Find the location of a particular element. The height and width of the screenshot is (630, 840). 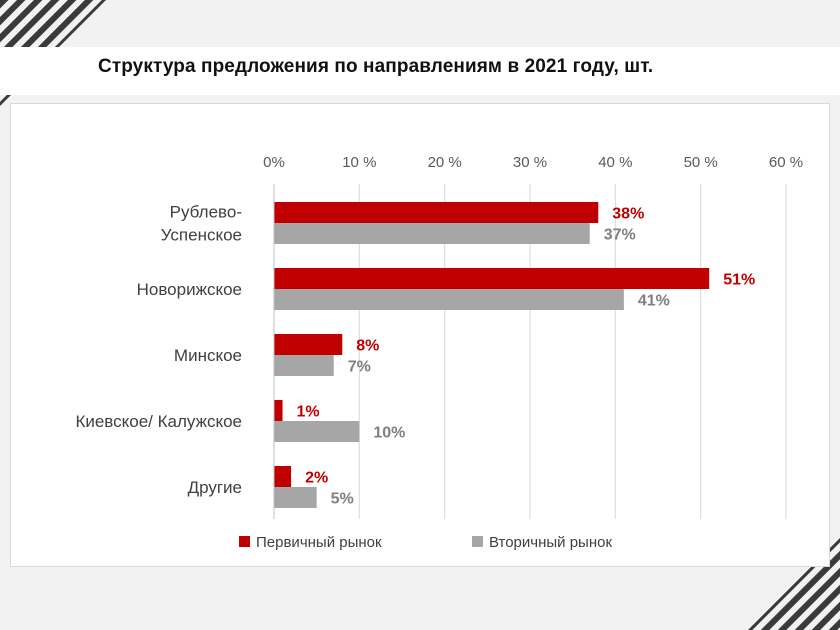

legend-swatch-secondary is located at coordinates (477, 541).